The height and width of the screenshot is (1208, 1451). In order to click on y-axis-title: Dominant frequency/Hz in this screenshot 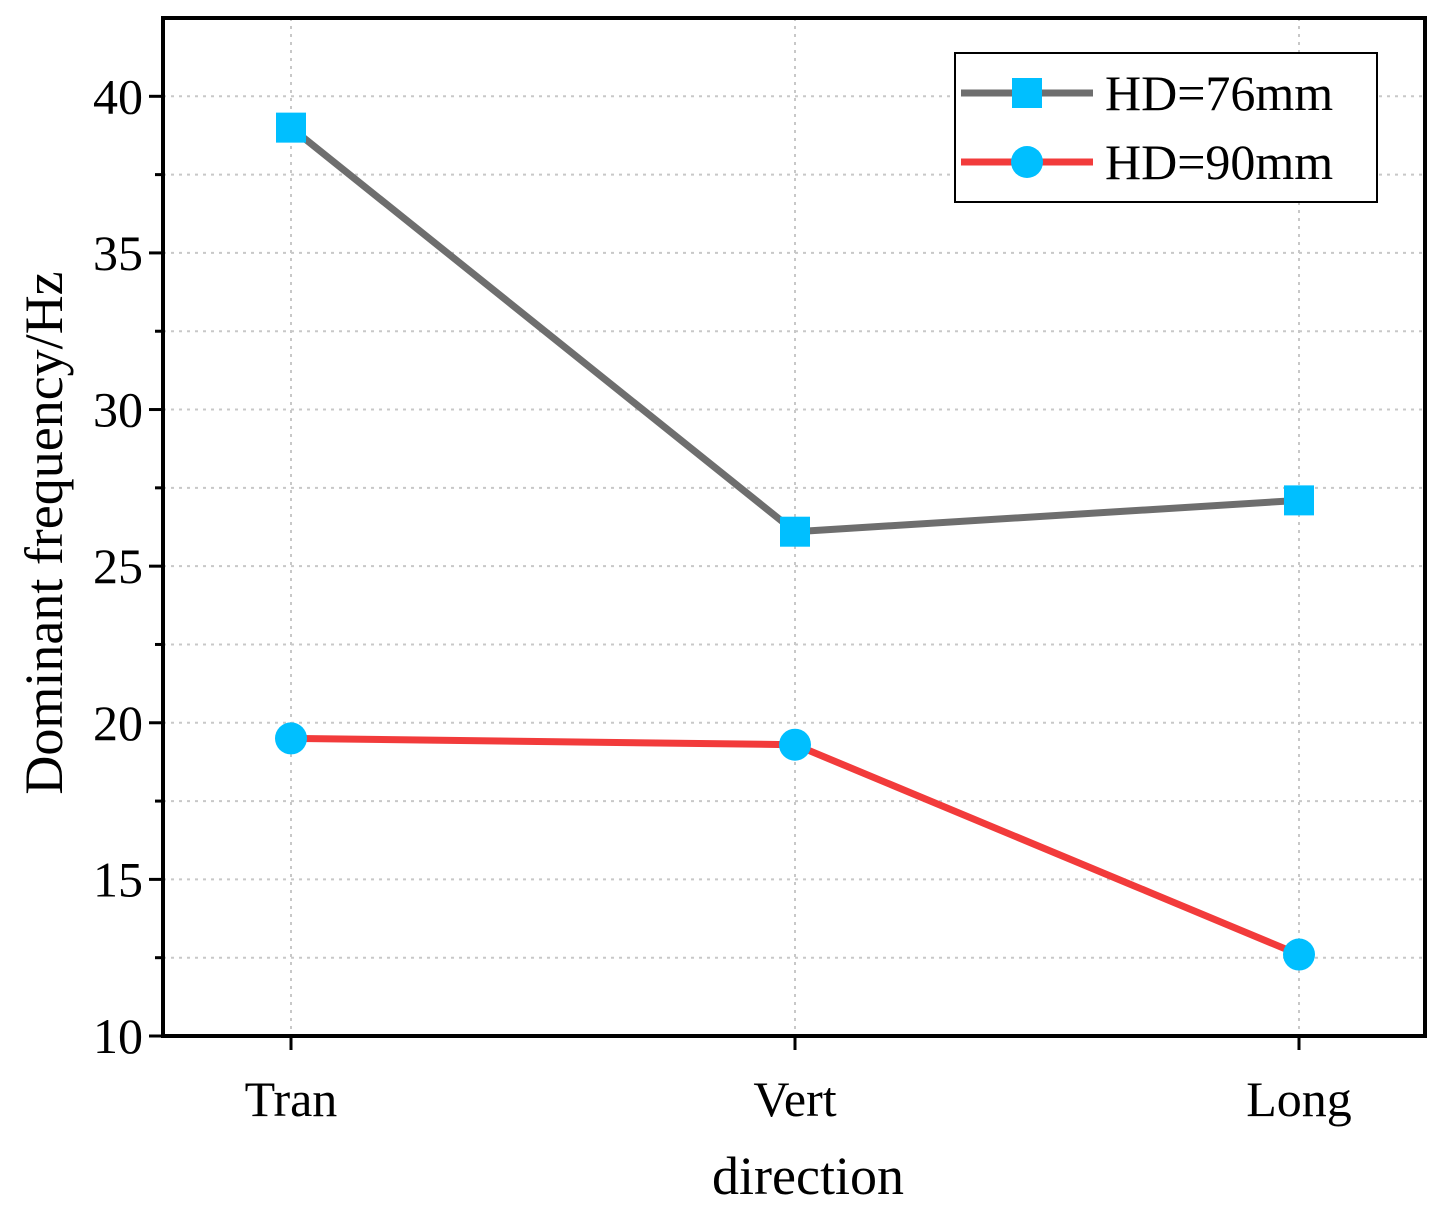, I will do `click(44, 532)`.